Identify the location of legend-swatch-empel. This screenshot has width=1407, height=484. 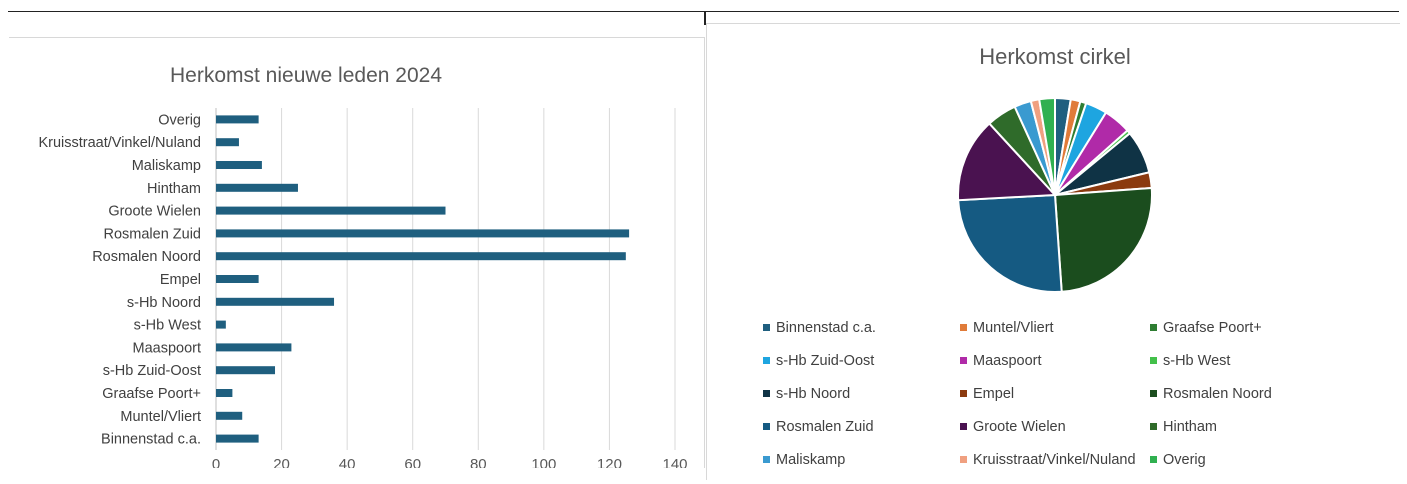
(963, 393).